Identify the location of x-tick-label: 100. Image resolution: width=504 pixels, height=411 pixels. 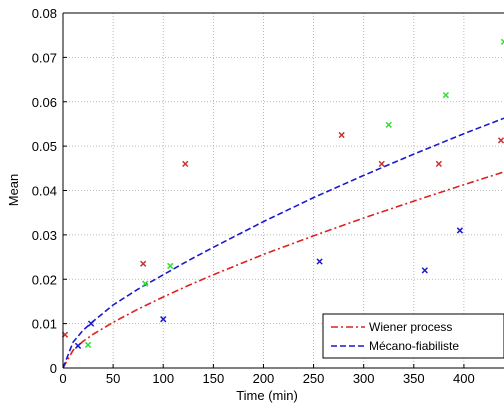
(163, 378).